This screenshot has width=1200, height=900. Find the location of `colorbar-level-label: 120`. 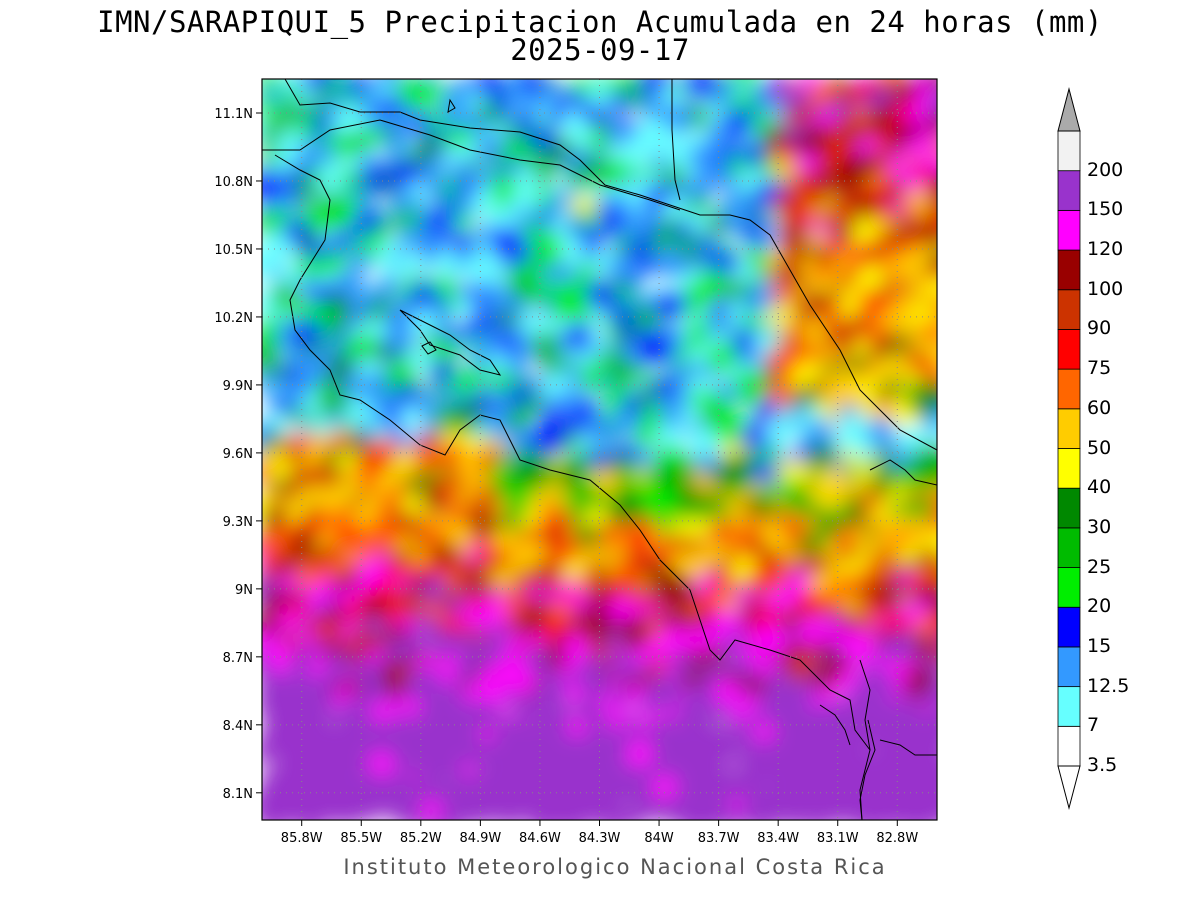

colorbar-level-label: 120 is located at coordinates (1105, 249).